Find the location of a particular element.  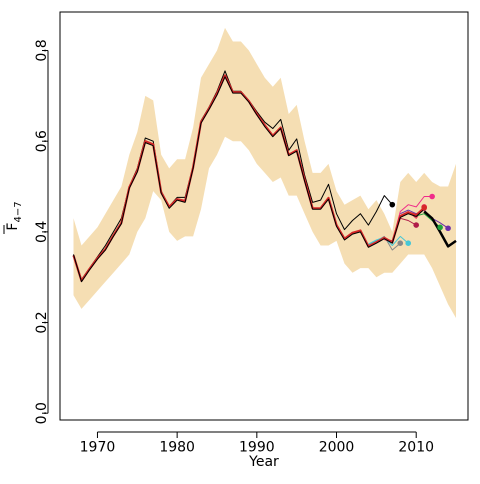

y-axis-label-subscript: 4−7 is located at coordinates (18, 211).